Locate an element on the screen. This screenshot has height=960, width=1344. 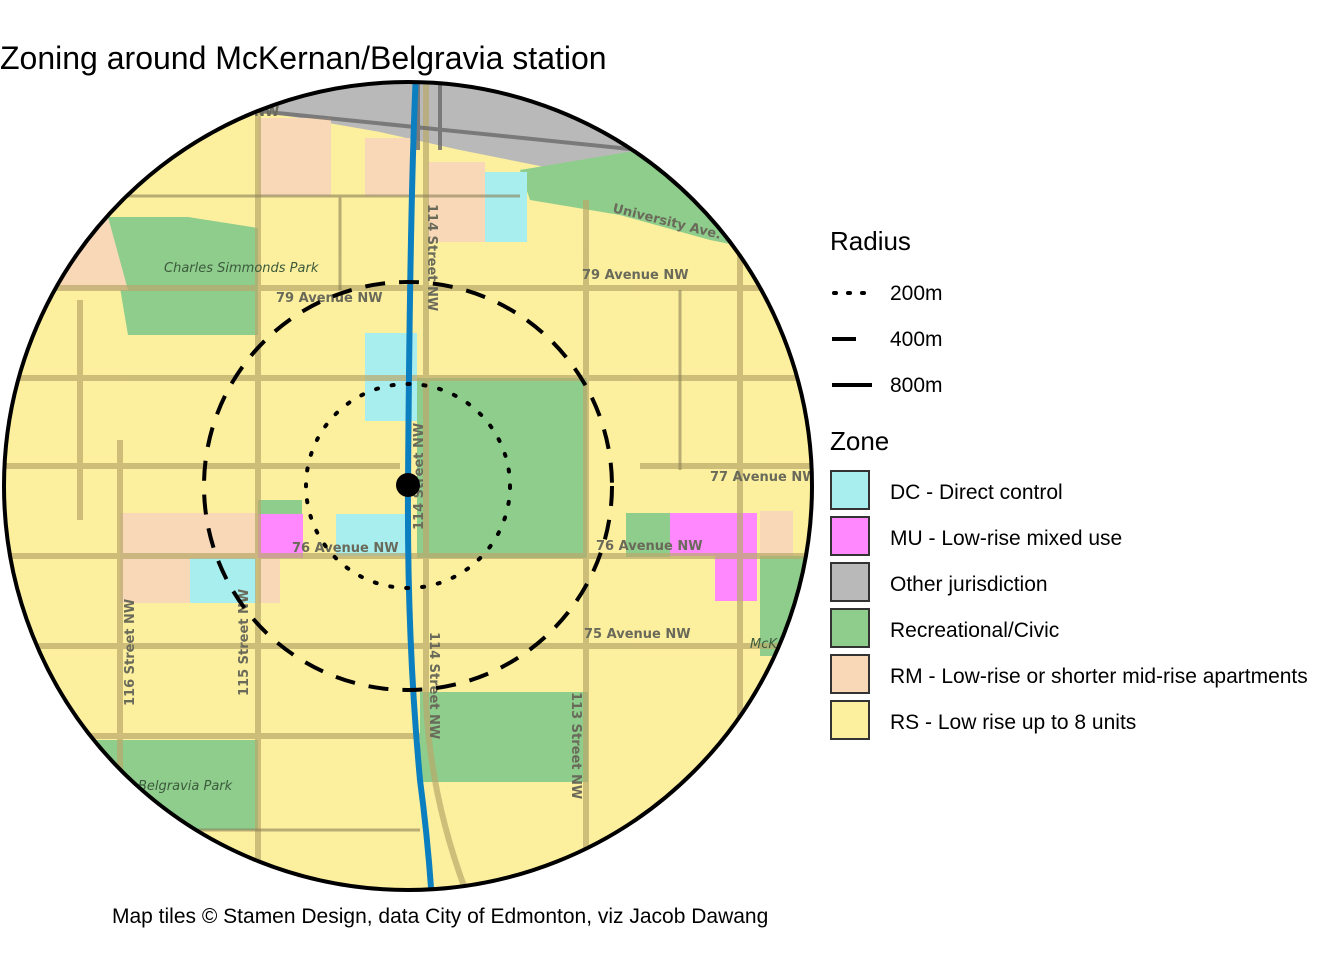
lrt-line is located at coordinates (419, 486).